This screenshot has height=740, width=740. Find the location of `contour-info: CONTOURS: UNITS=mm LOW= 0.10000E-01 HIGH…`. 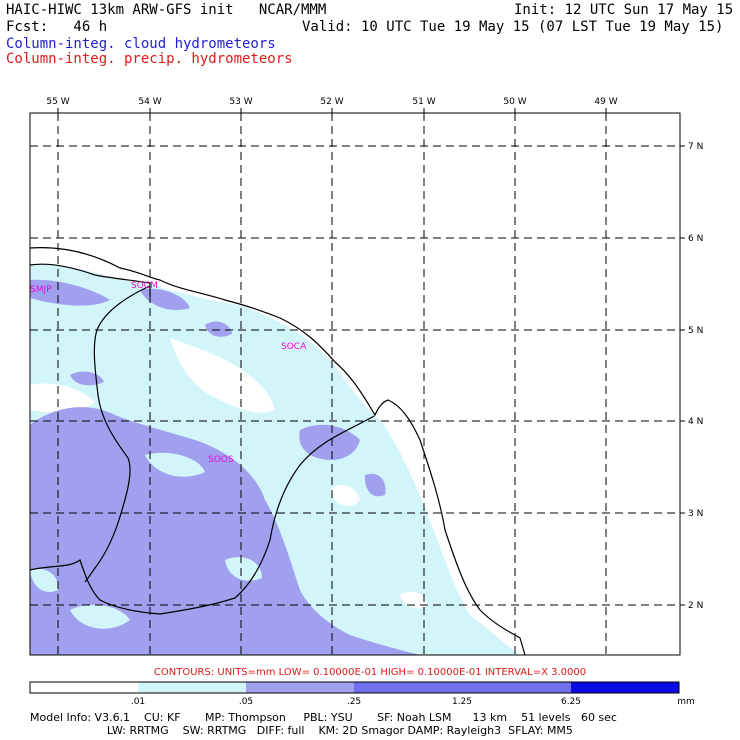

contour-info: CONTOURS: UNITS=mm LOW= 0.10000E-01 HIGH… is located at coordinates (370, 672).